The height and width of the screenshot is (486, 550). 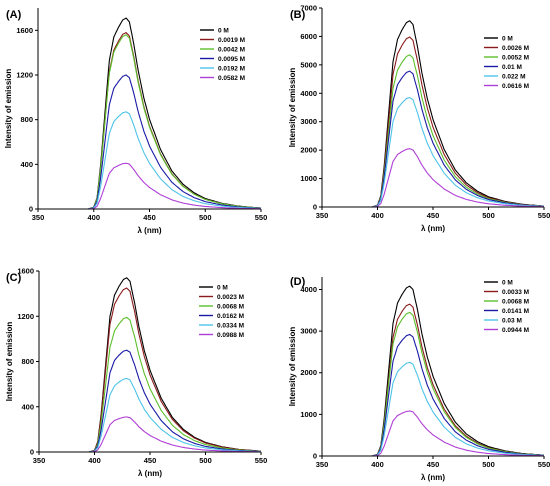 What do you see at coordinates (515, 48) in the screenshot?
I see `legend-entry: 0.0026 M` at bounding box center [515, 48].